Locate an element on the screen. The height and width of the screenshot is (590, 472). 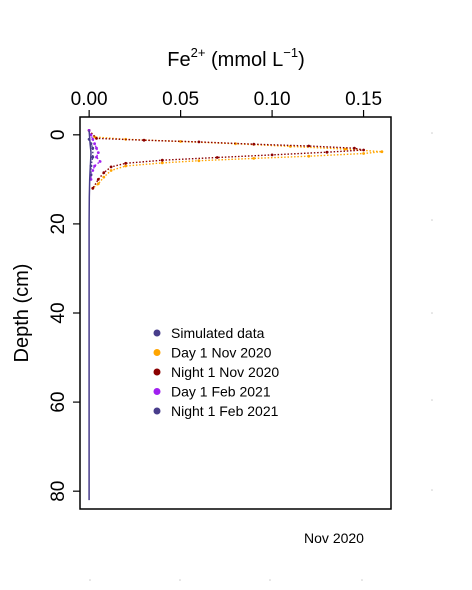
y-tick-label: 40 is located at coordinates (58, 312).